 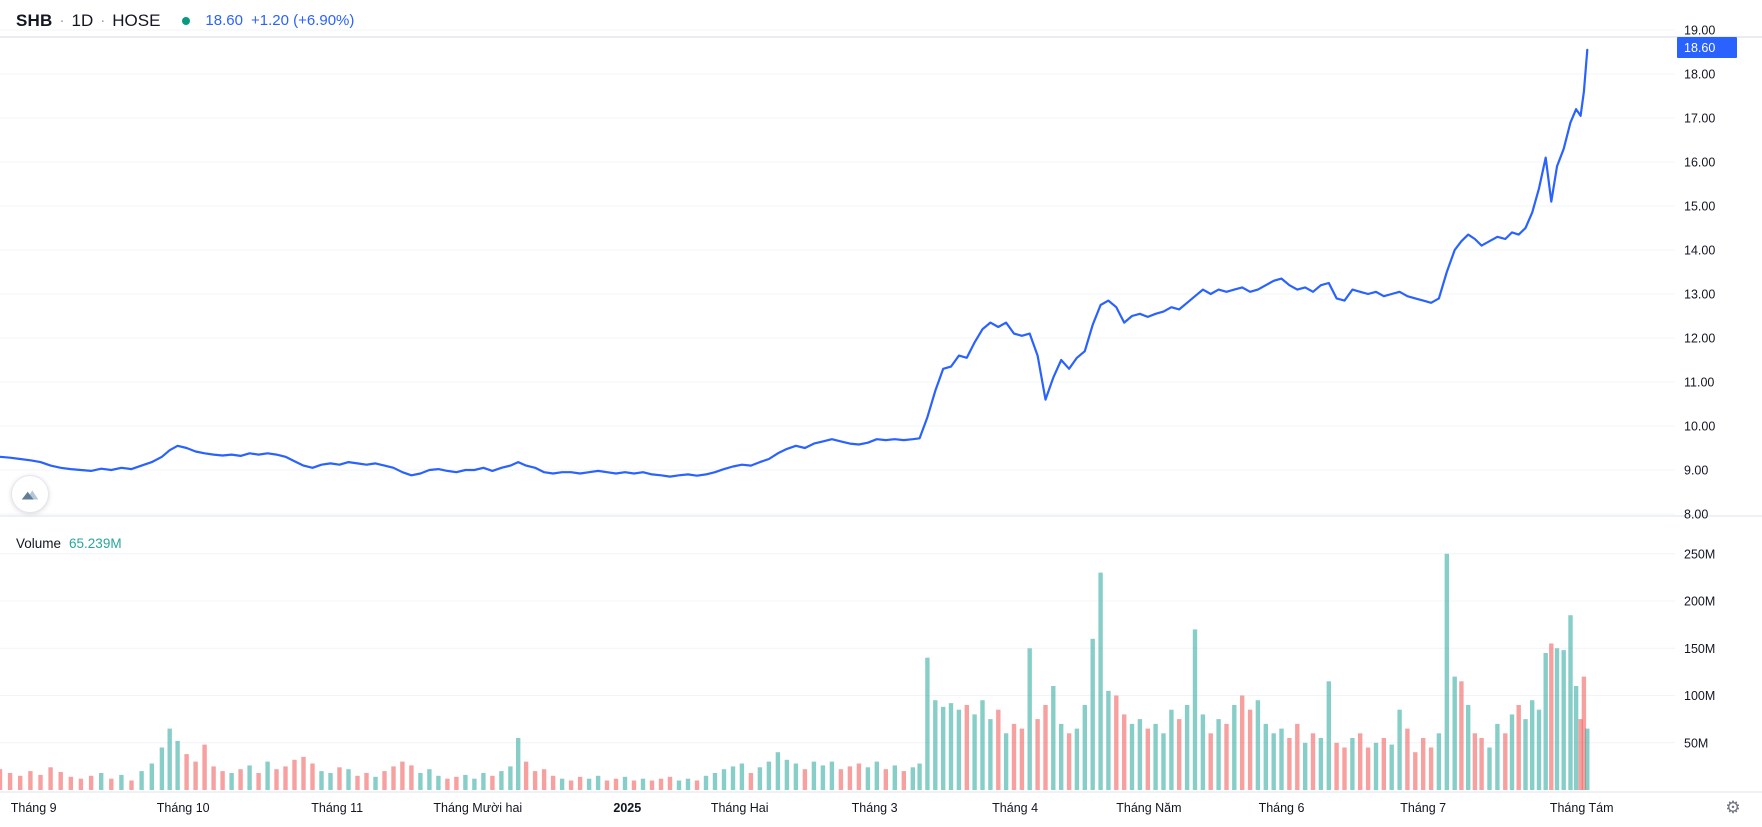 What do you see at coordinates (136, 20) in the screenshot?
I see `exchange-label: HOSE` at bounding box center [136, 20].